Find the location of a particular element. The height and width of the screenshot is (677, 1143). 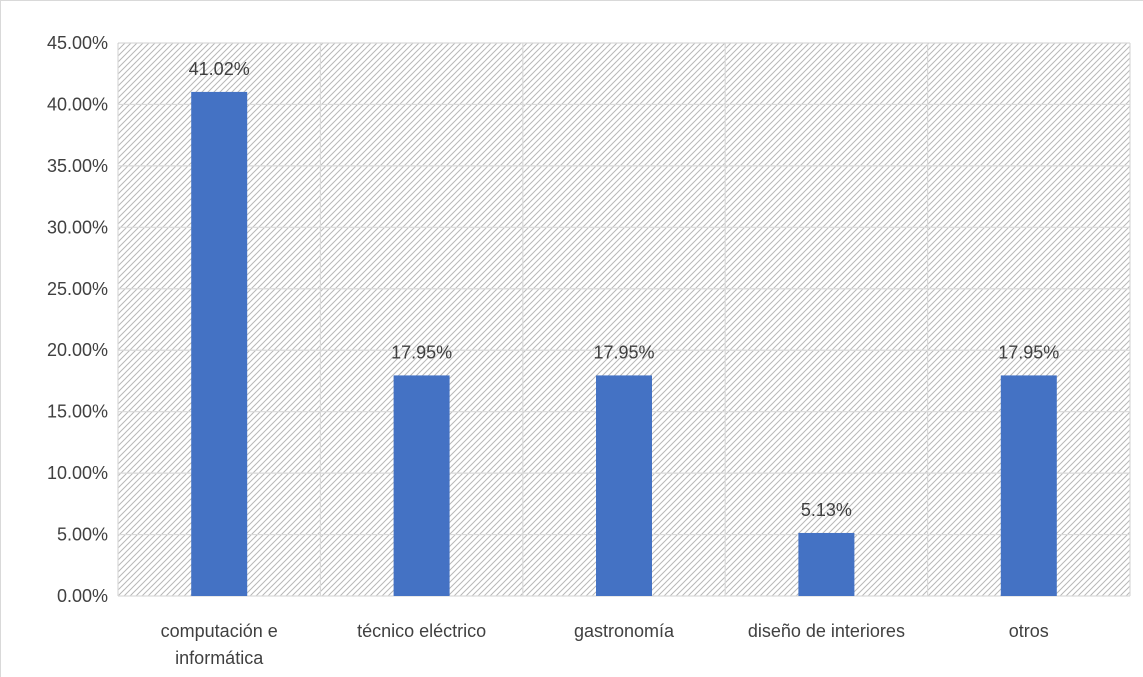

y-tick-label: 25.00% is located at coordinates (77, 289).